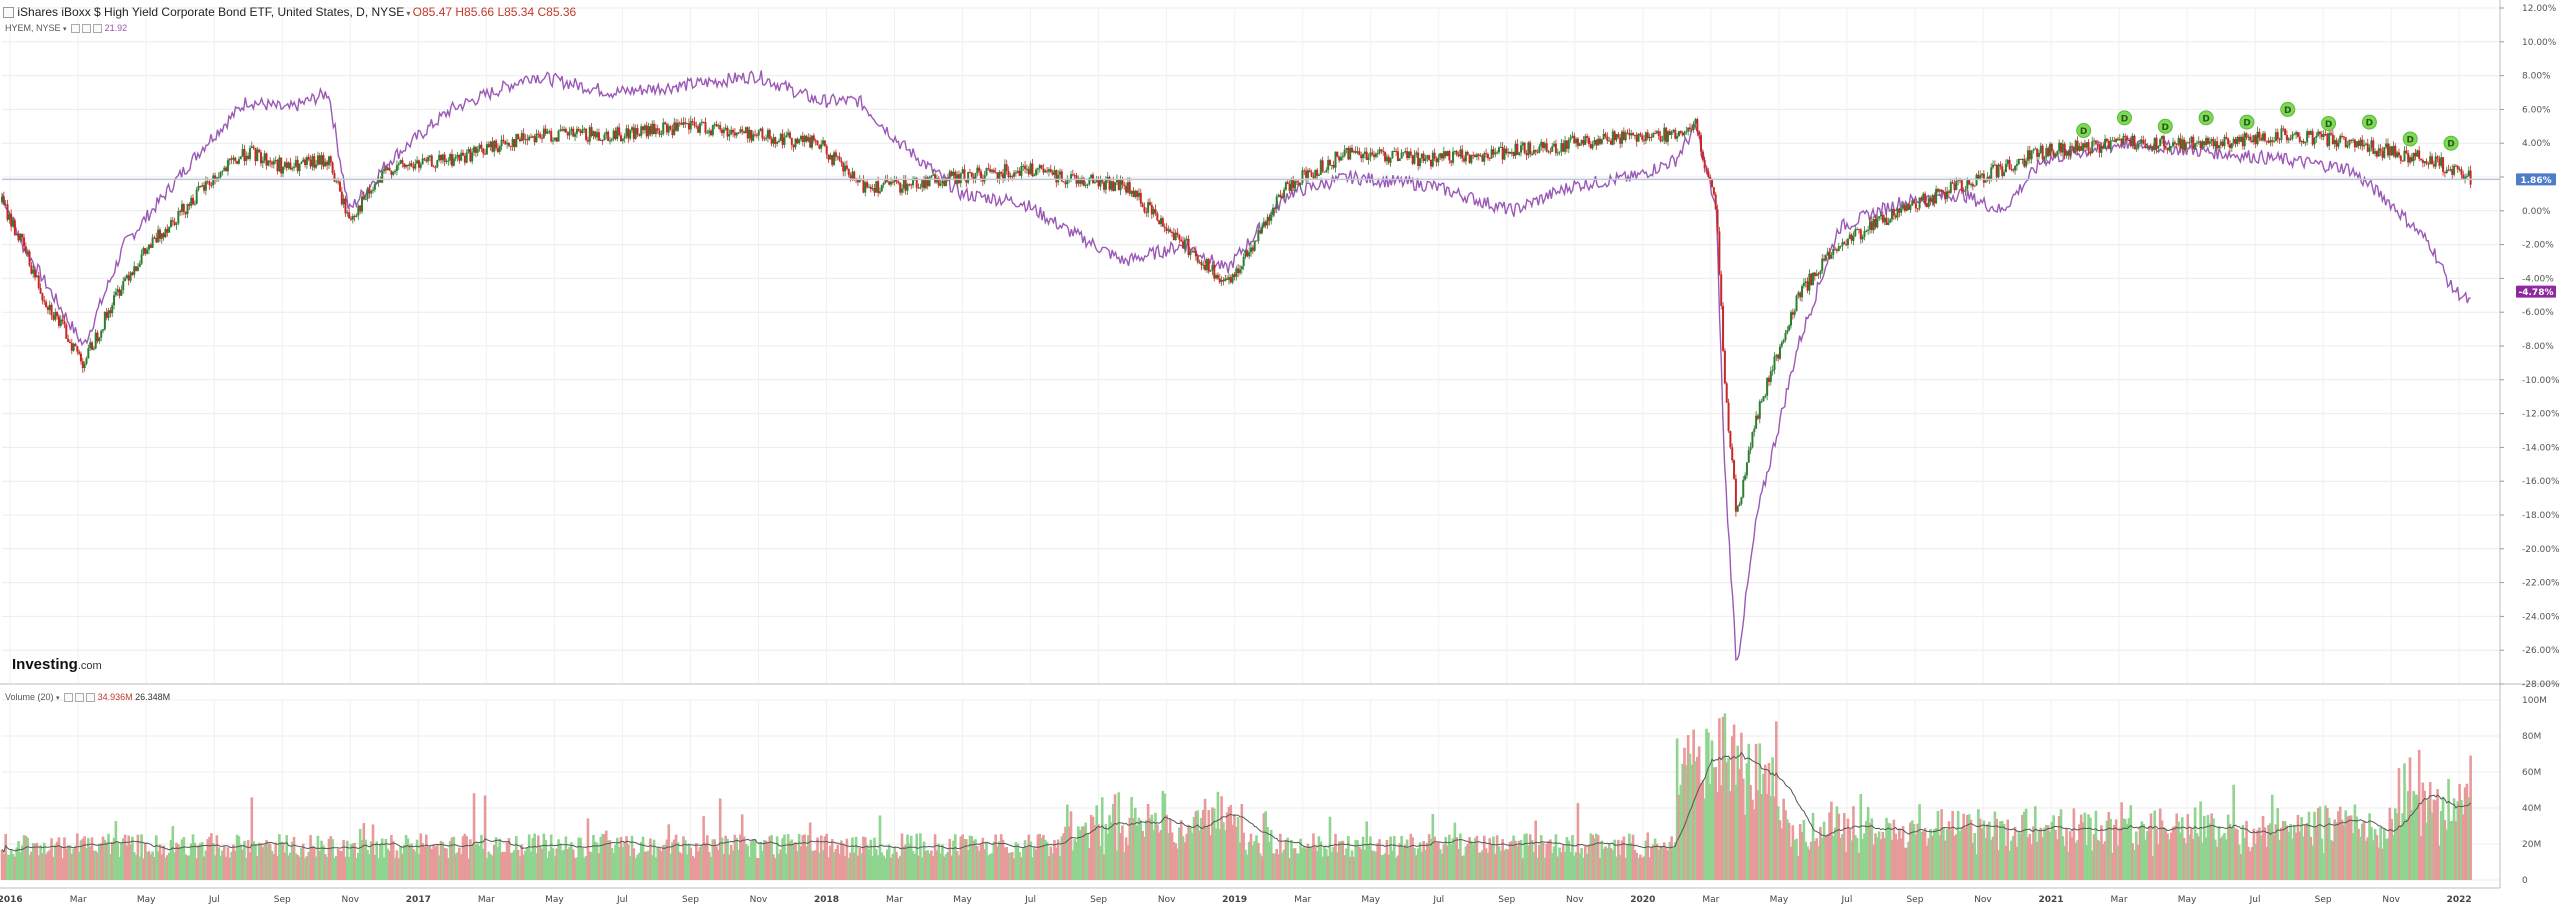  What do you see at coordinates (29, 697) in the screenshot?
I see `volume-label: Volume (20)` at bounding box center [29, 697].